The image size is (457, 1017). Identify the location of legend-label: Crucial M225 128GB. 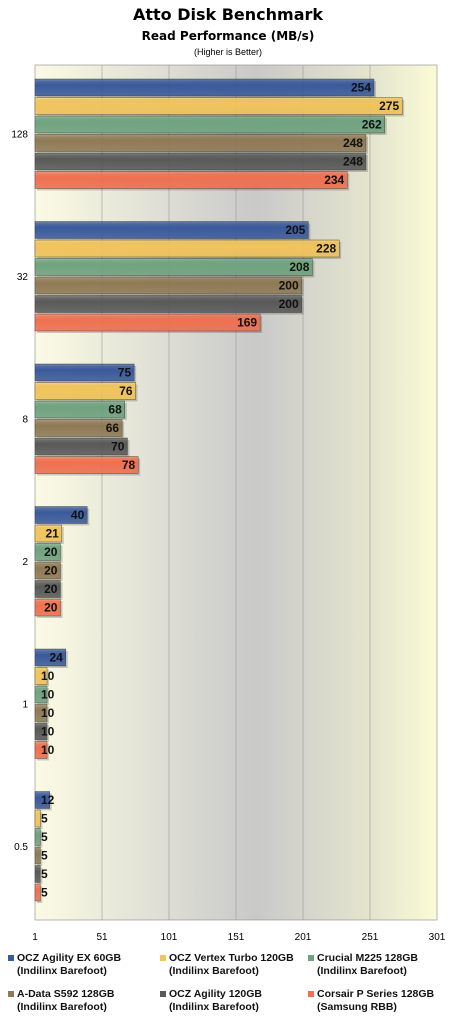
(367, 958).